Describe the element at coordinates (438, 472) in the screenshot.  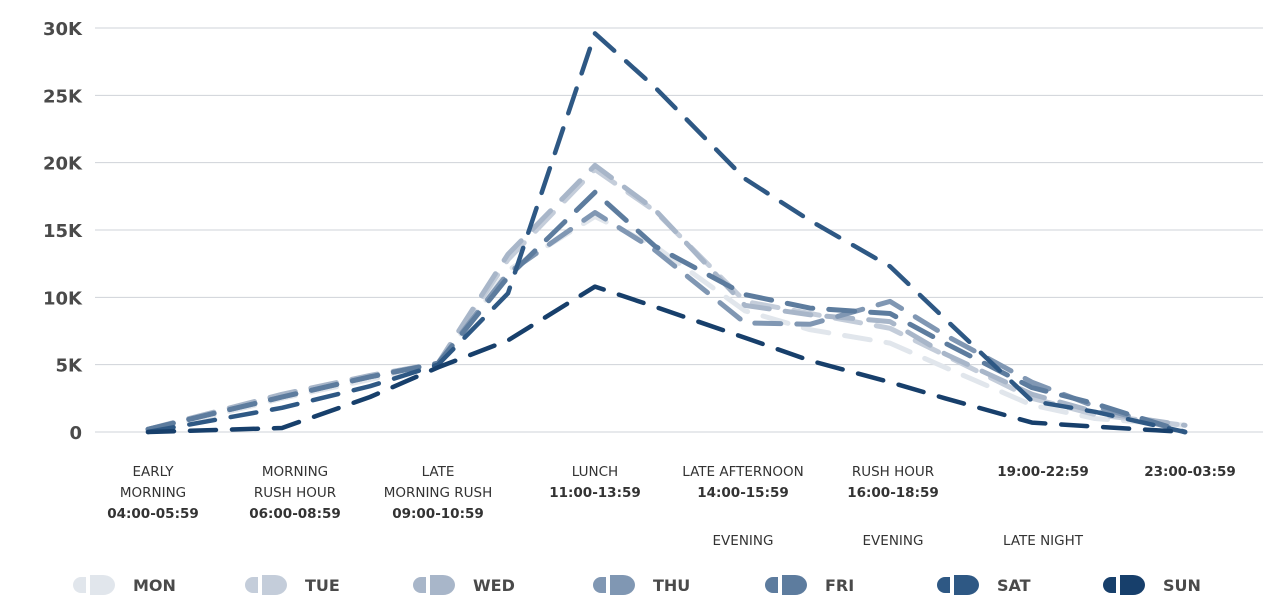
I see `x-category-name: LATE` at that location.